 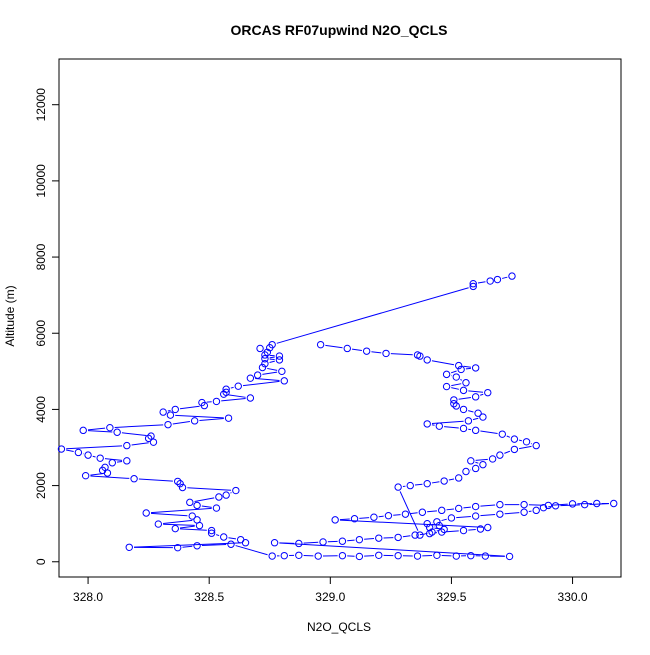 I want to click on x-tick-label: 329.5, so click(x=451, y=597).